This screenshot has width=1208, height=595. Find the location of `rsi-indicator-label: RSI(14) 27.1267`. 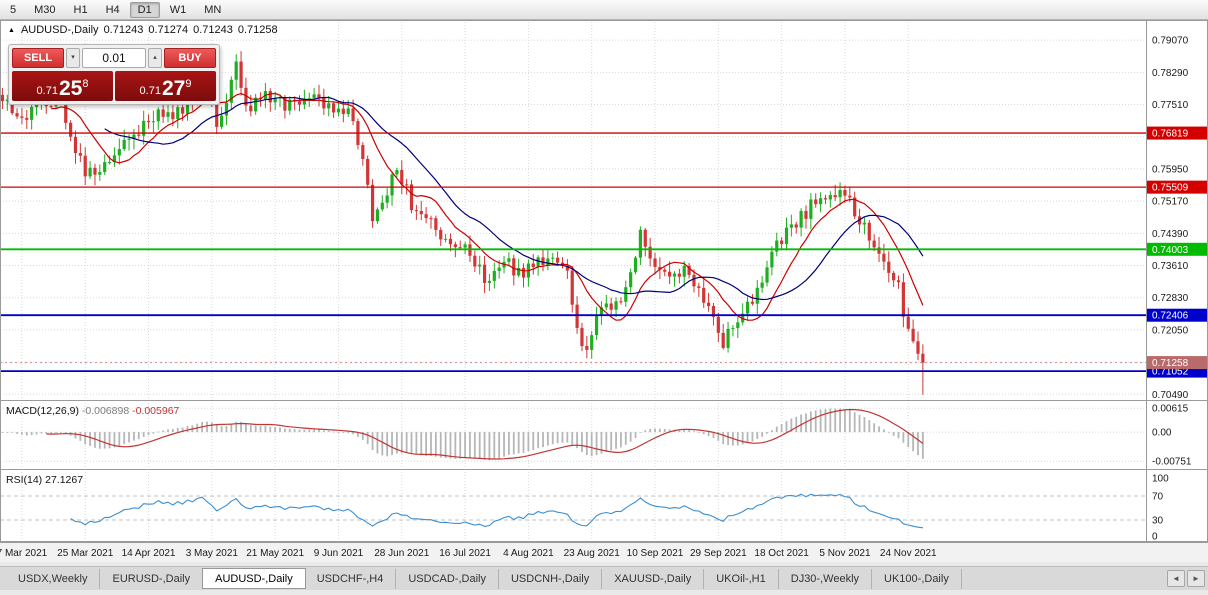

rsi-indicator-label: RSI(14) 27.1267 is located at coordinates (44, 480).